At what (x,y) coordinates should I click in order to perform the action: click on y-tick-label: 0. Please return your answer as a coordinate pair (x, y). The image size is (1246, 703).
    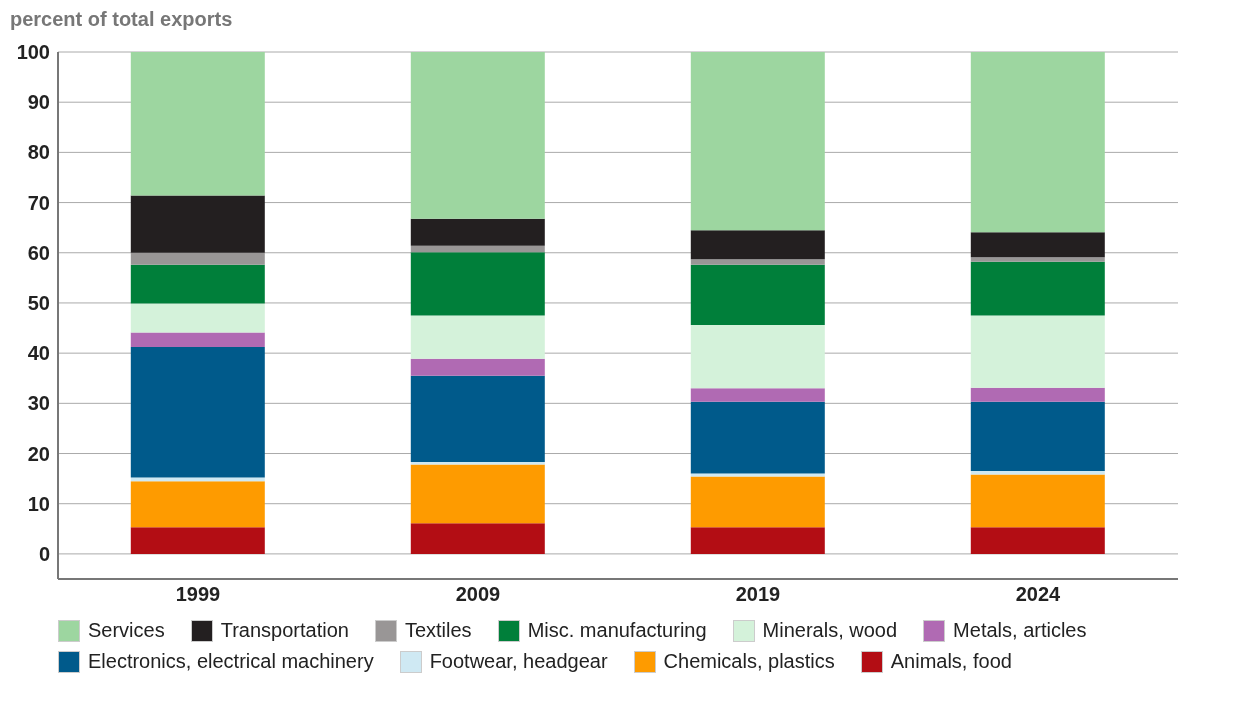
    Looking at the image, I should click on (44, 554).